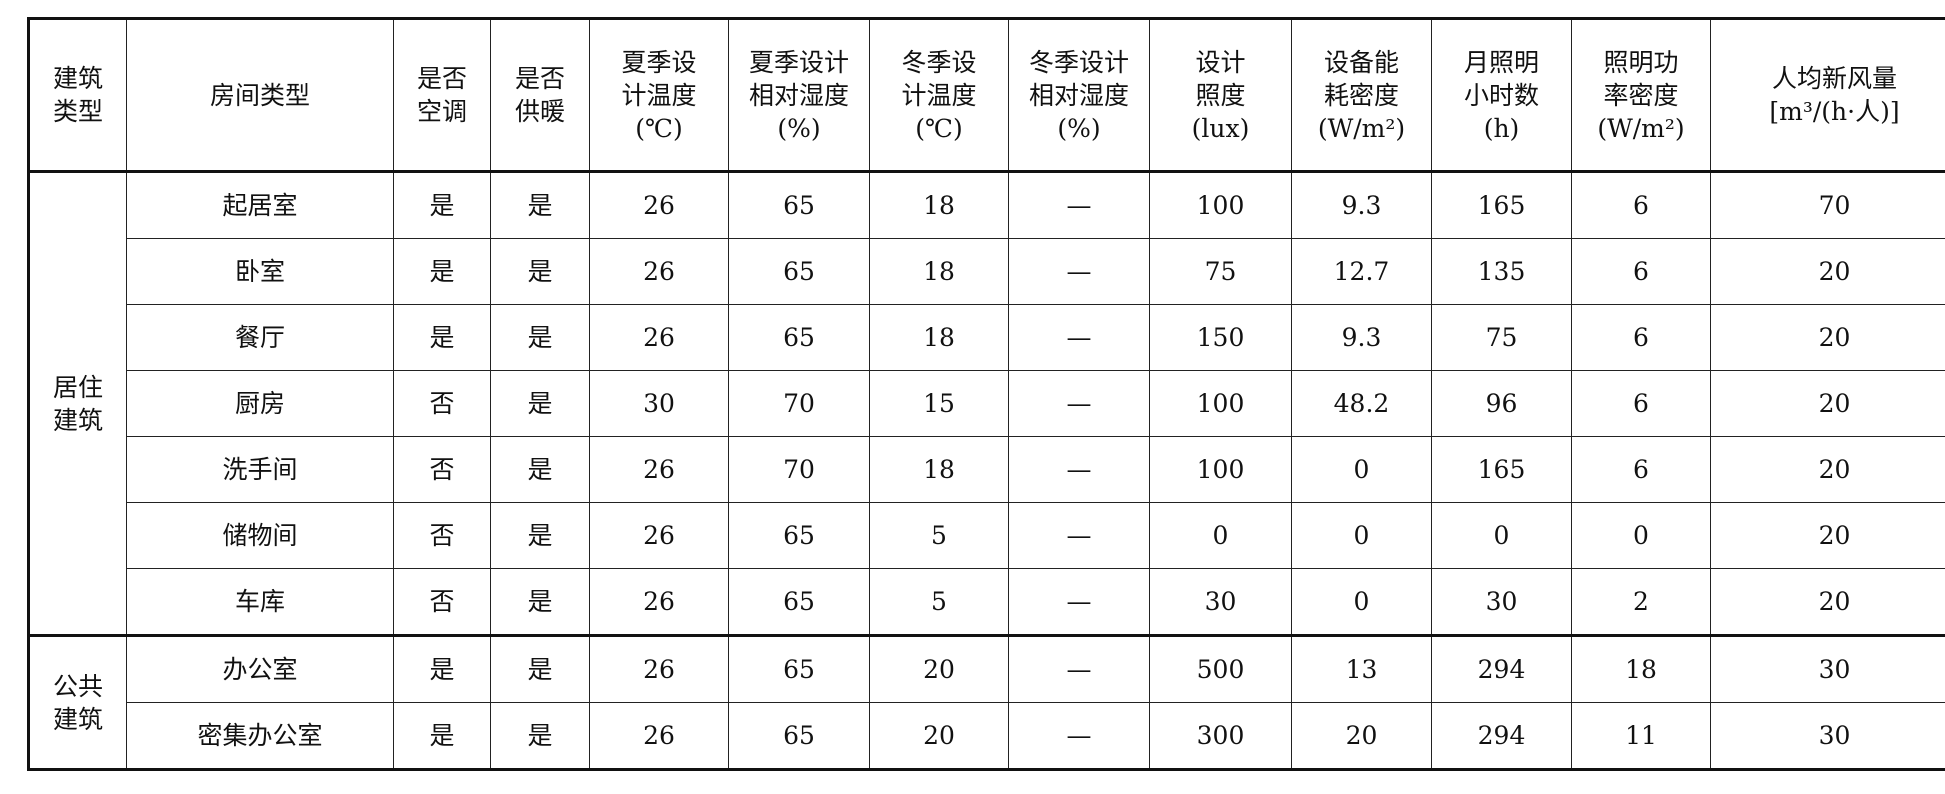  I want to click on header-fresh-air-per-person: 人均新风量 [m³/(h·人)], so click(1827, 95).